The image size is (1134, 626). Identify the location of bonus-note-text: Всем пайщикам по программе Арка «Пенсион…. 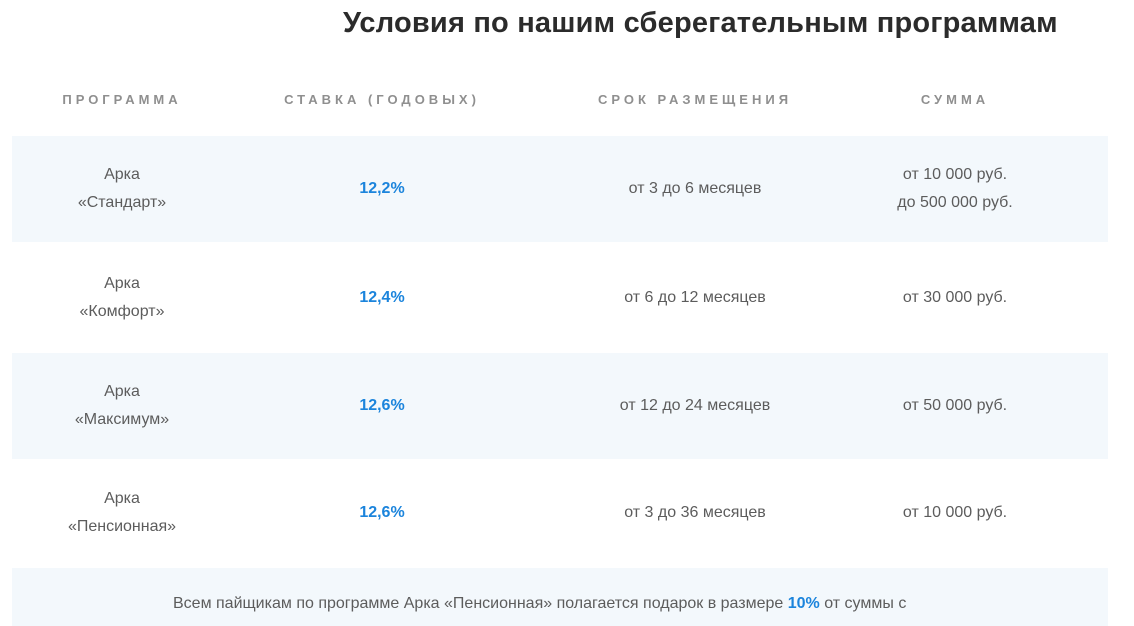
(539, 604).